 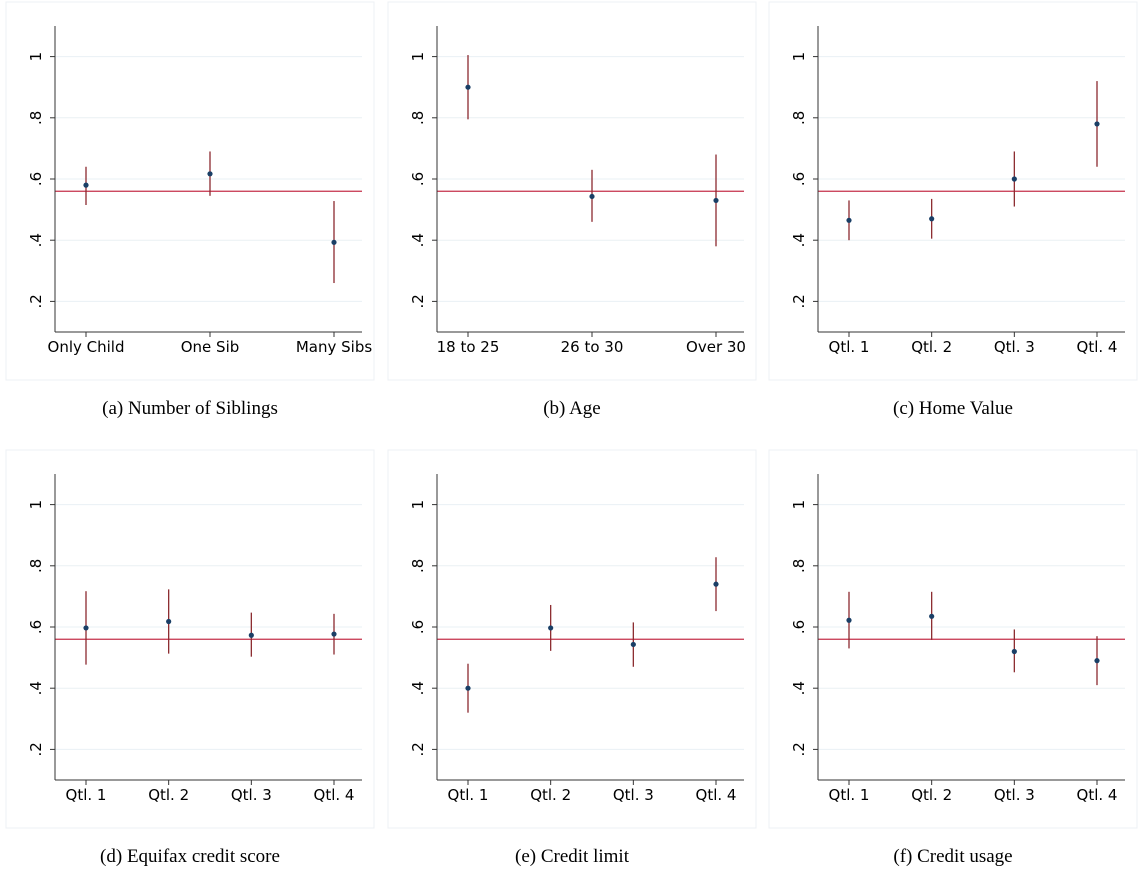 I want to click on caption: (d) Equifax credit score, so click(x=190, y=856).